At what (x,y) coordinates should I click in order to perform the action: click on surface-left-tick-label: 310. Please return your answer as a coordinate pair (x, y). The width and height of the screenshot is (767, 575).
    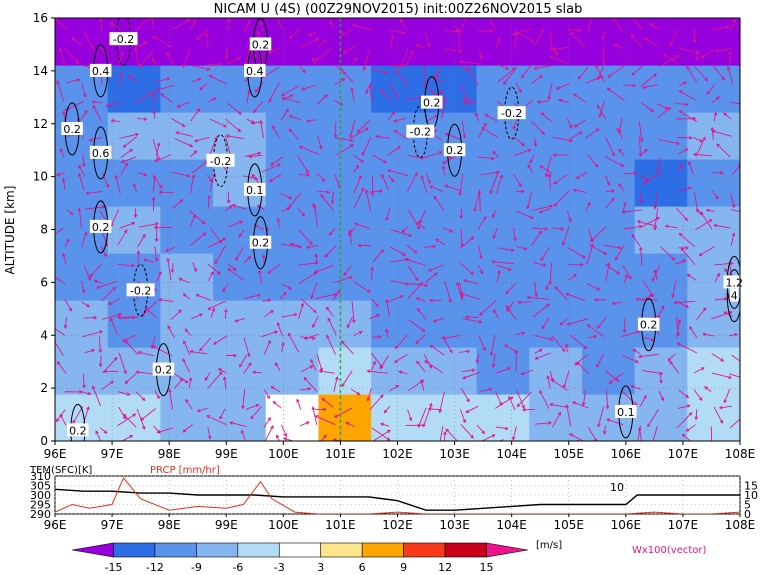
    Looking at the image, I should click on (40, 476).